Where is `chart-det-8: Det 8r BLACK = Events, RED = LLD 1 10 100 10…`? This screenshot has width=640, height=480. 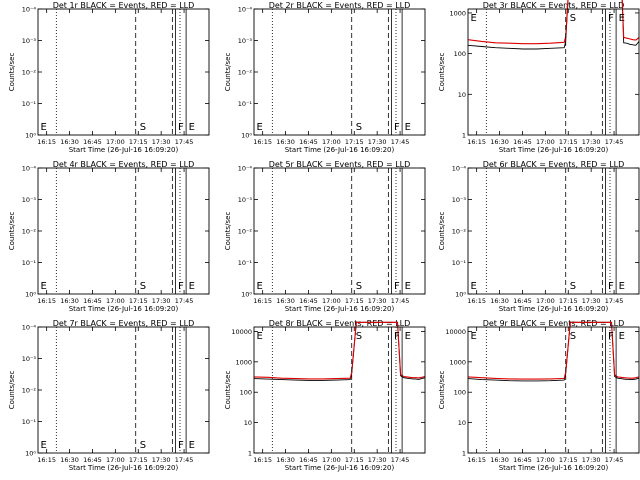 chart-det-8: Det 8r BLACK = Events, RED = LLD 1 10 100 10… is located at coordinates (325, 395).